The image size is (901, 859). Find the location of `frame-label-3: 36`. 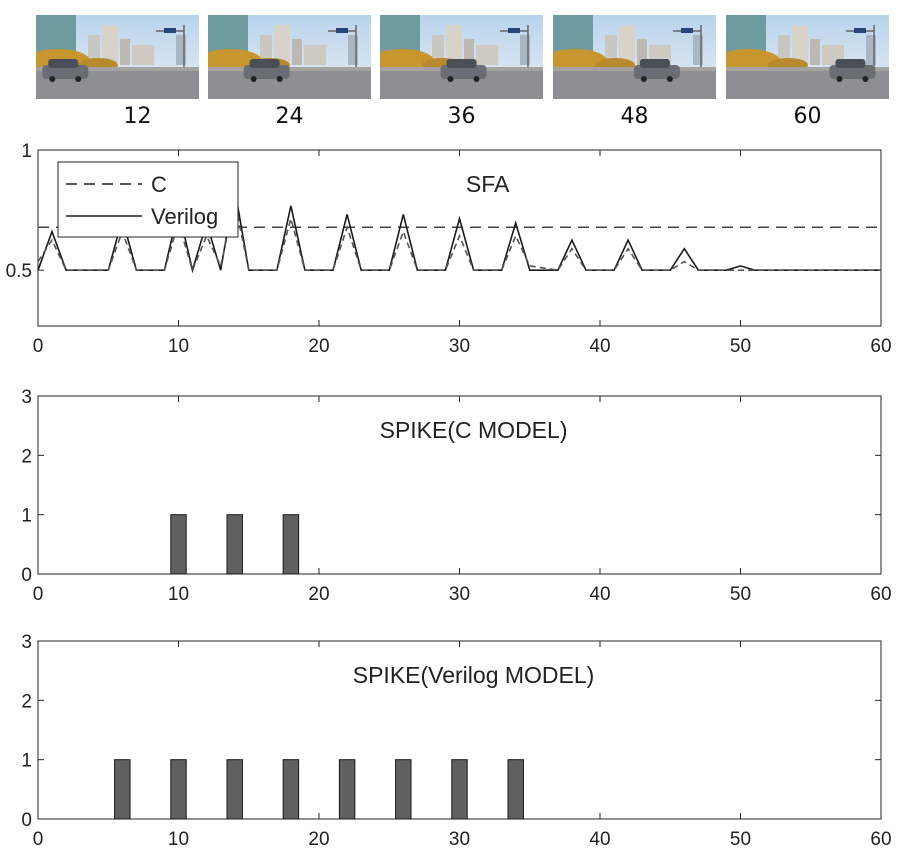

frame-label-3: 36 is located at coordinates (461, 116).